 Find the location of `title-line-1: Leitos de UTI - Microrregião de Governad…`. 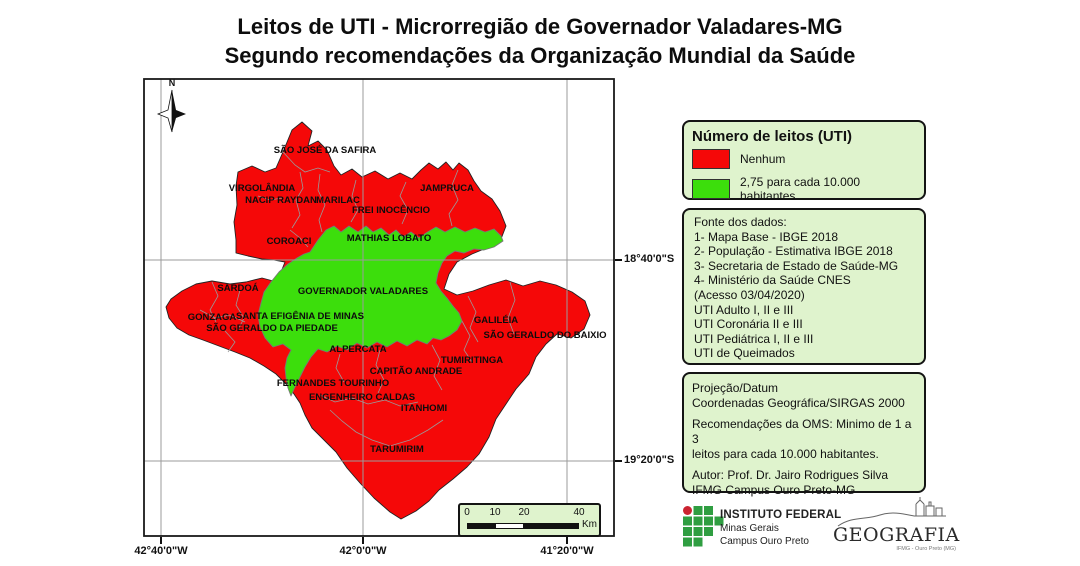

title-line-1: Leitos de UTI - Microrregião de Governad… is located at coordinates (540, 26).